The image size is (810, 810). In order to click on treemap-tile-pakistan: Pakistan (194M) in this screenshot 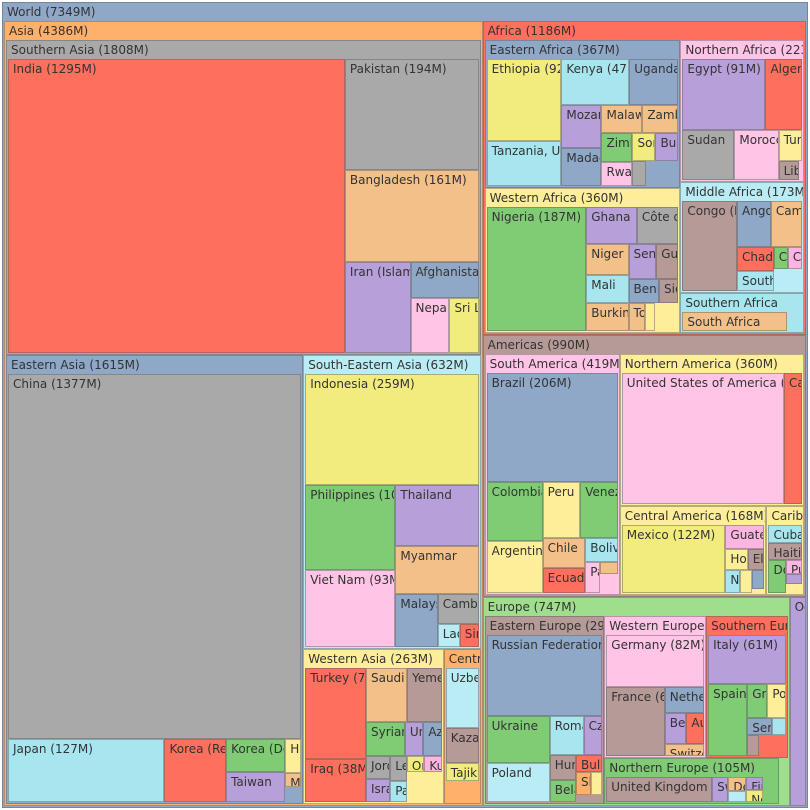, I will do `click(411, 114)`.